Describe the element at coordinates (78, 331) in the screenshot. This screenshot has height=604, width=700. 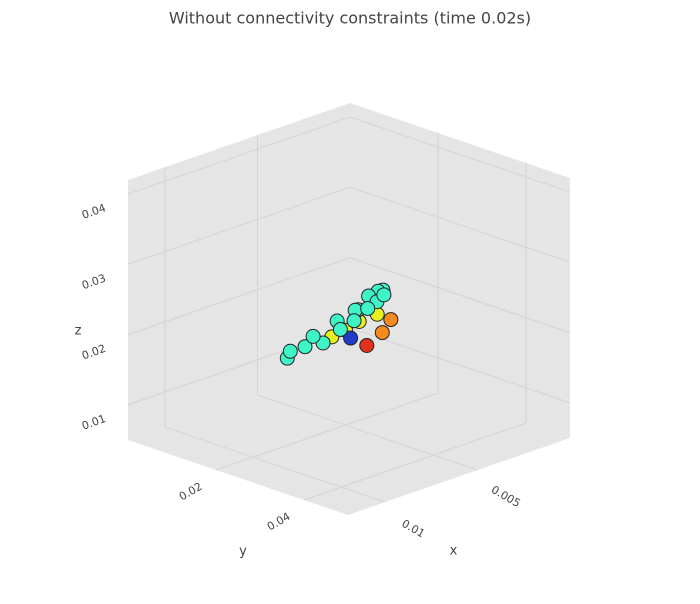
I see `z-axis-title: z` at that location.